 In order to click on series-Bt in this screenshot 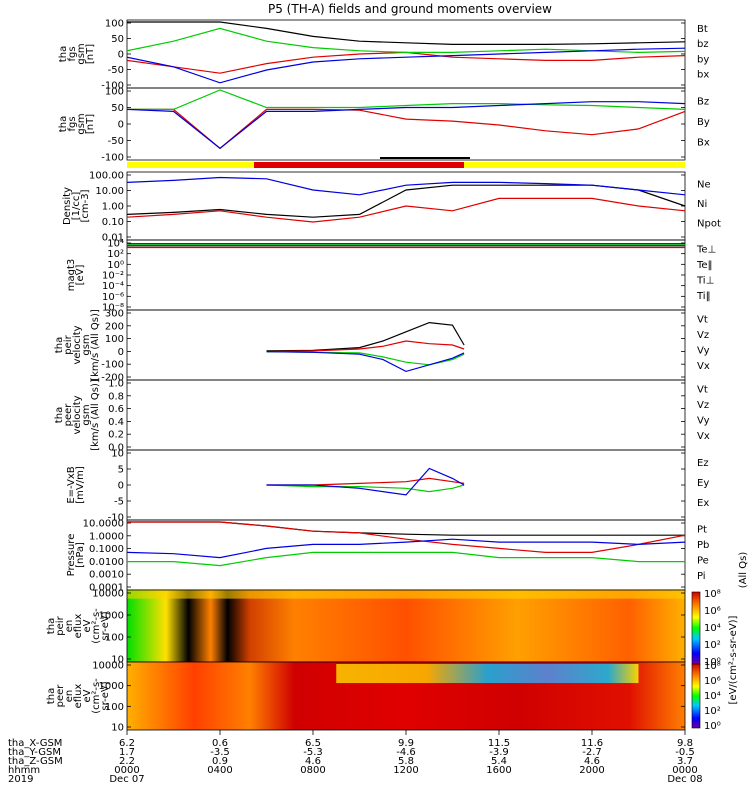, I will do `click(406, 33)`.